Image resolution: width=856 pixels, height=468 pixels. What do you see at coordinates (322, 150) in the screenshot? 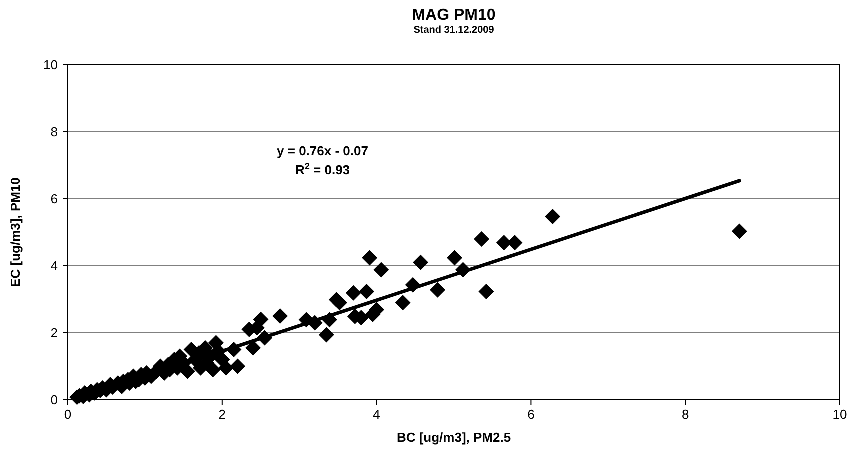
I see `annotation: y = 0.76x - 0.07` at bounding box center [322, 150].